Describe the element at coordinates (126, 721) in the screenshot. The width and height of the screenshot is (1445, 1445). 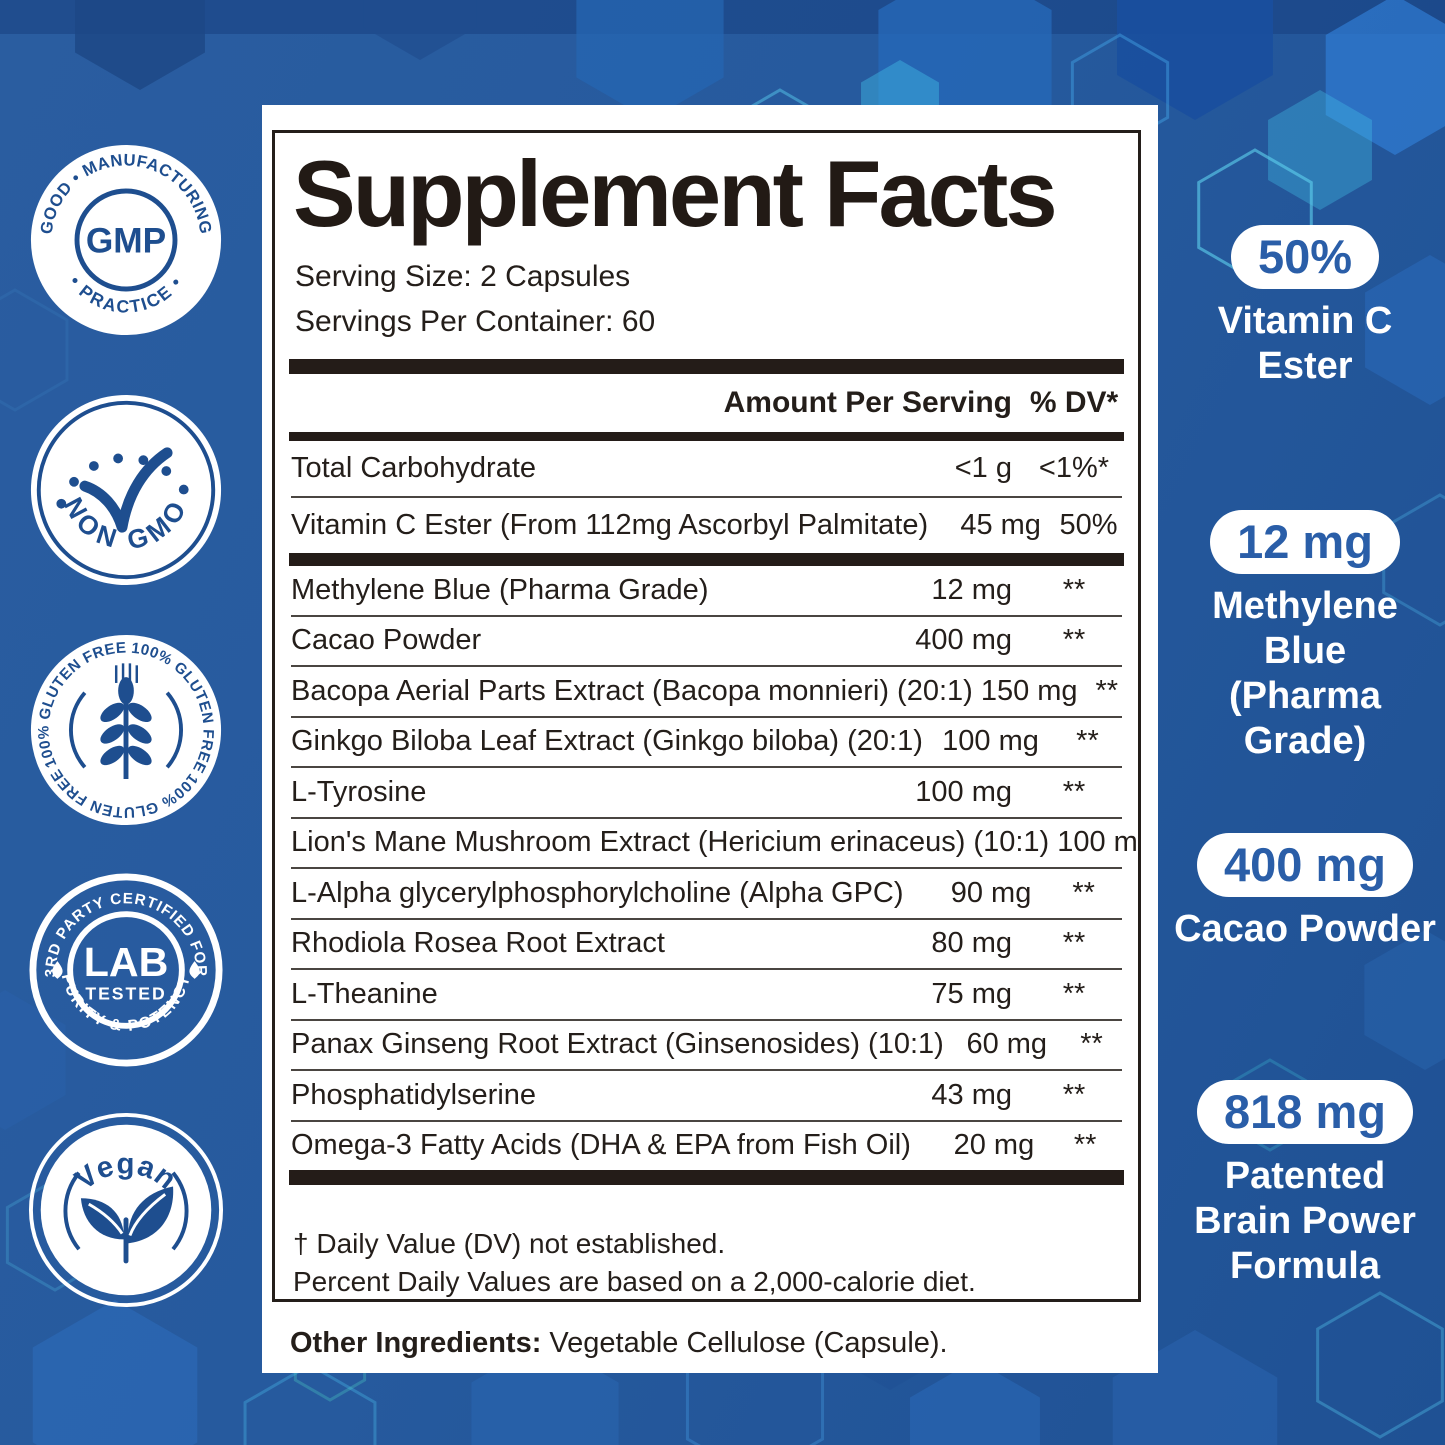
I see `wheat-icon` at that location.